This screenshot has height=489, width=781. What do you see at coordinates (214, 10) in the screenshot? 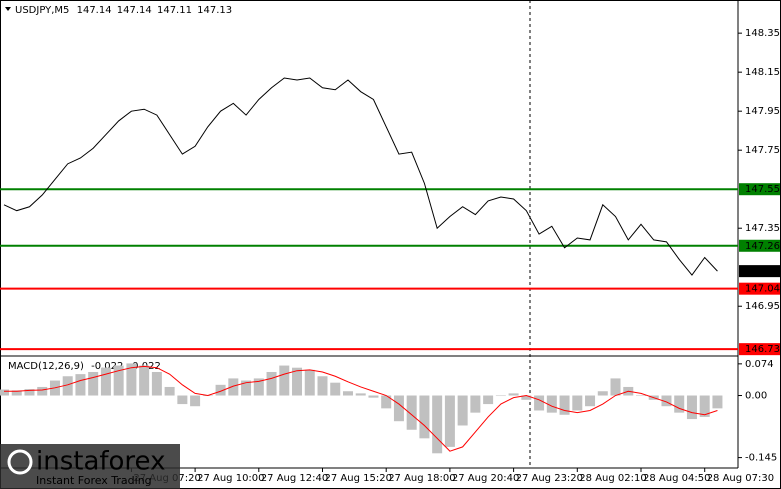
I see `ohlc: 147.13` at bounding box center [214, 10].